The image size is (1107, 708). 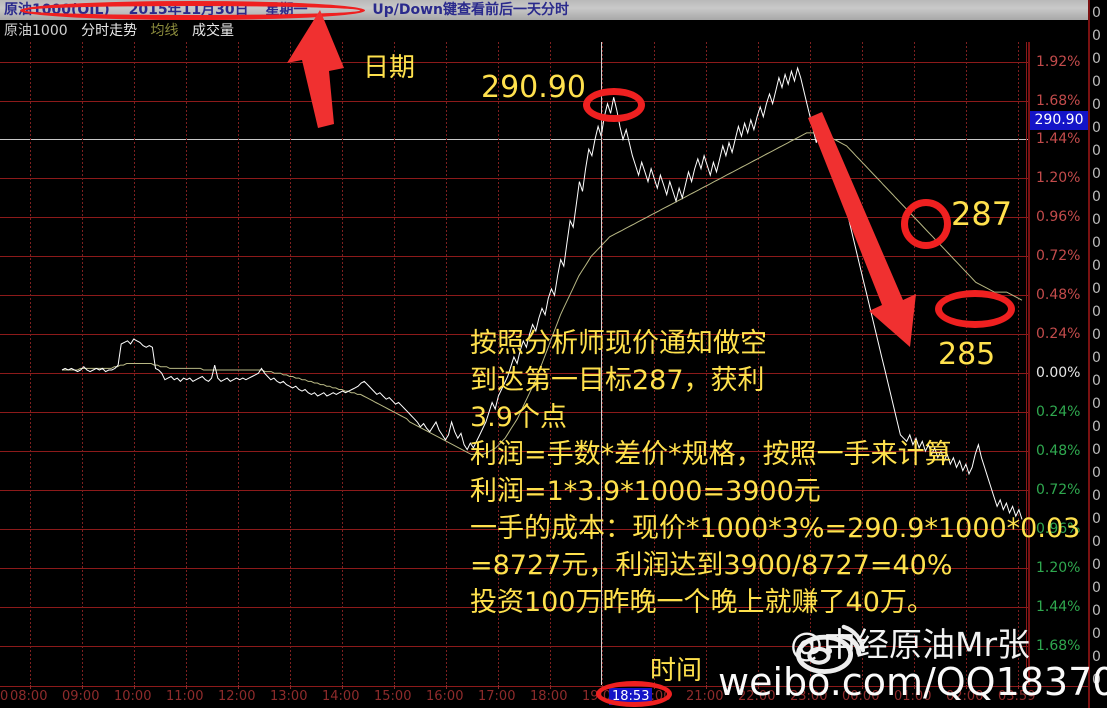 What do you see at coordinates (393, 696) in the screenshot?
I see `time-axis-label: 15:00` at bounding box center [393, 696].